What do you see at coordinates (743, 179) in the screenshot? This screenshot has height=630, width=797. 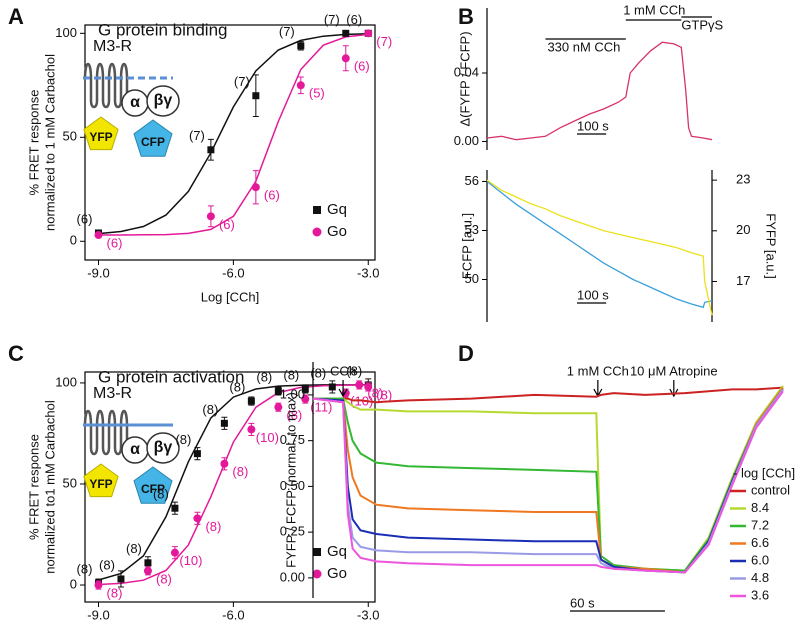 I see `y2-tick-label: 23` at bounding box center [743, 179].